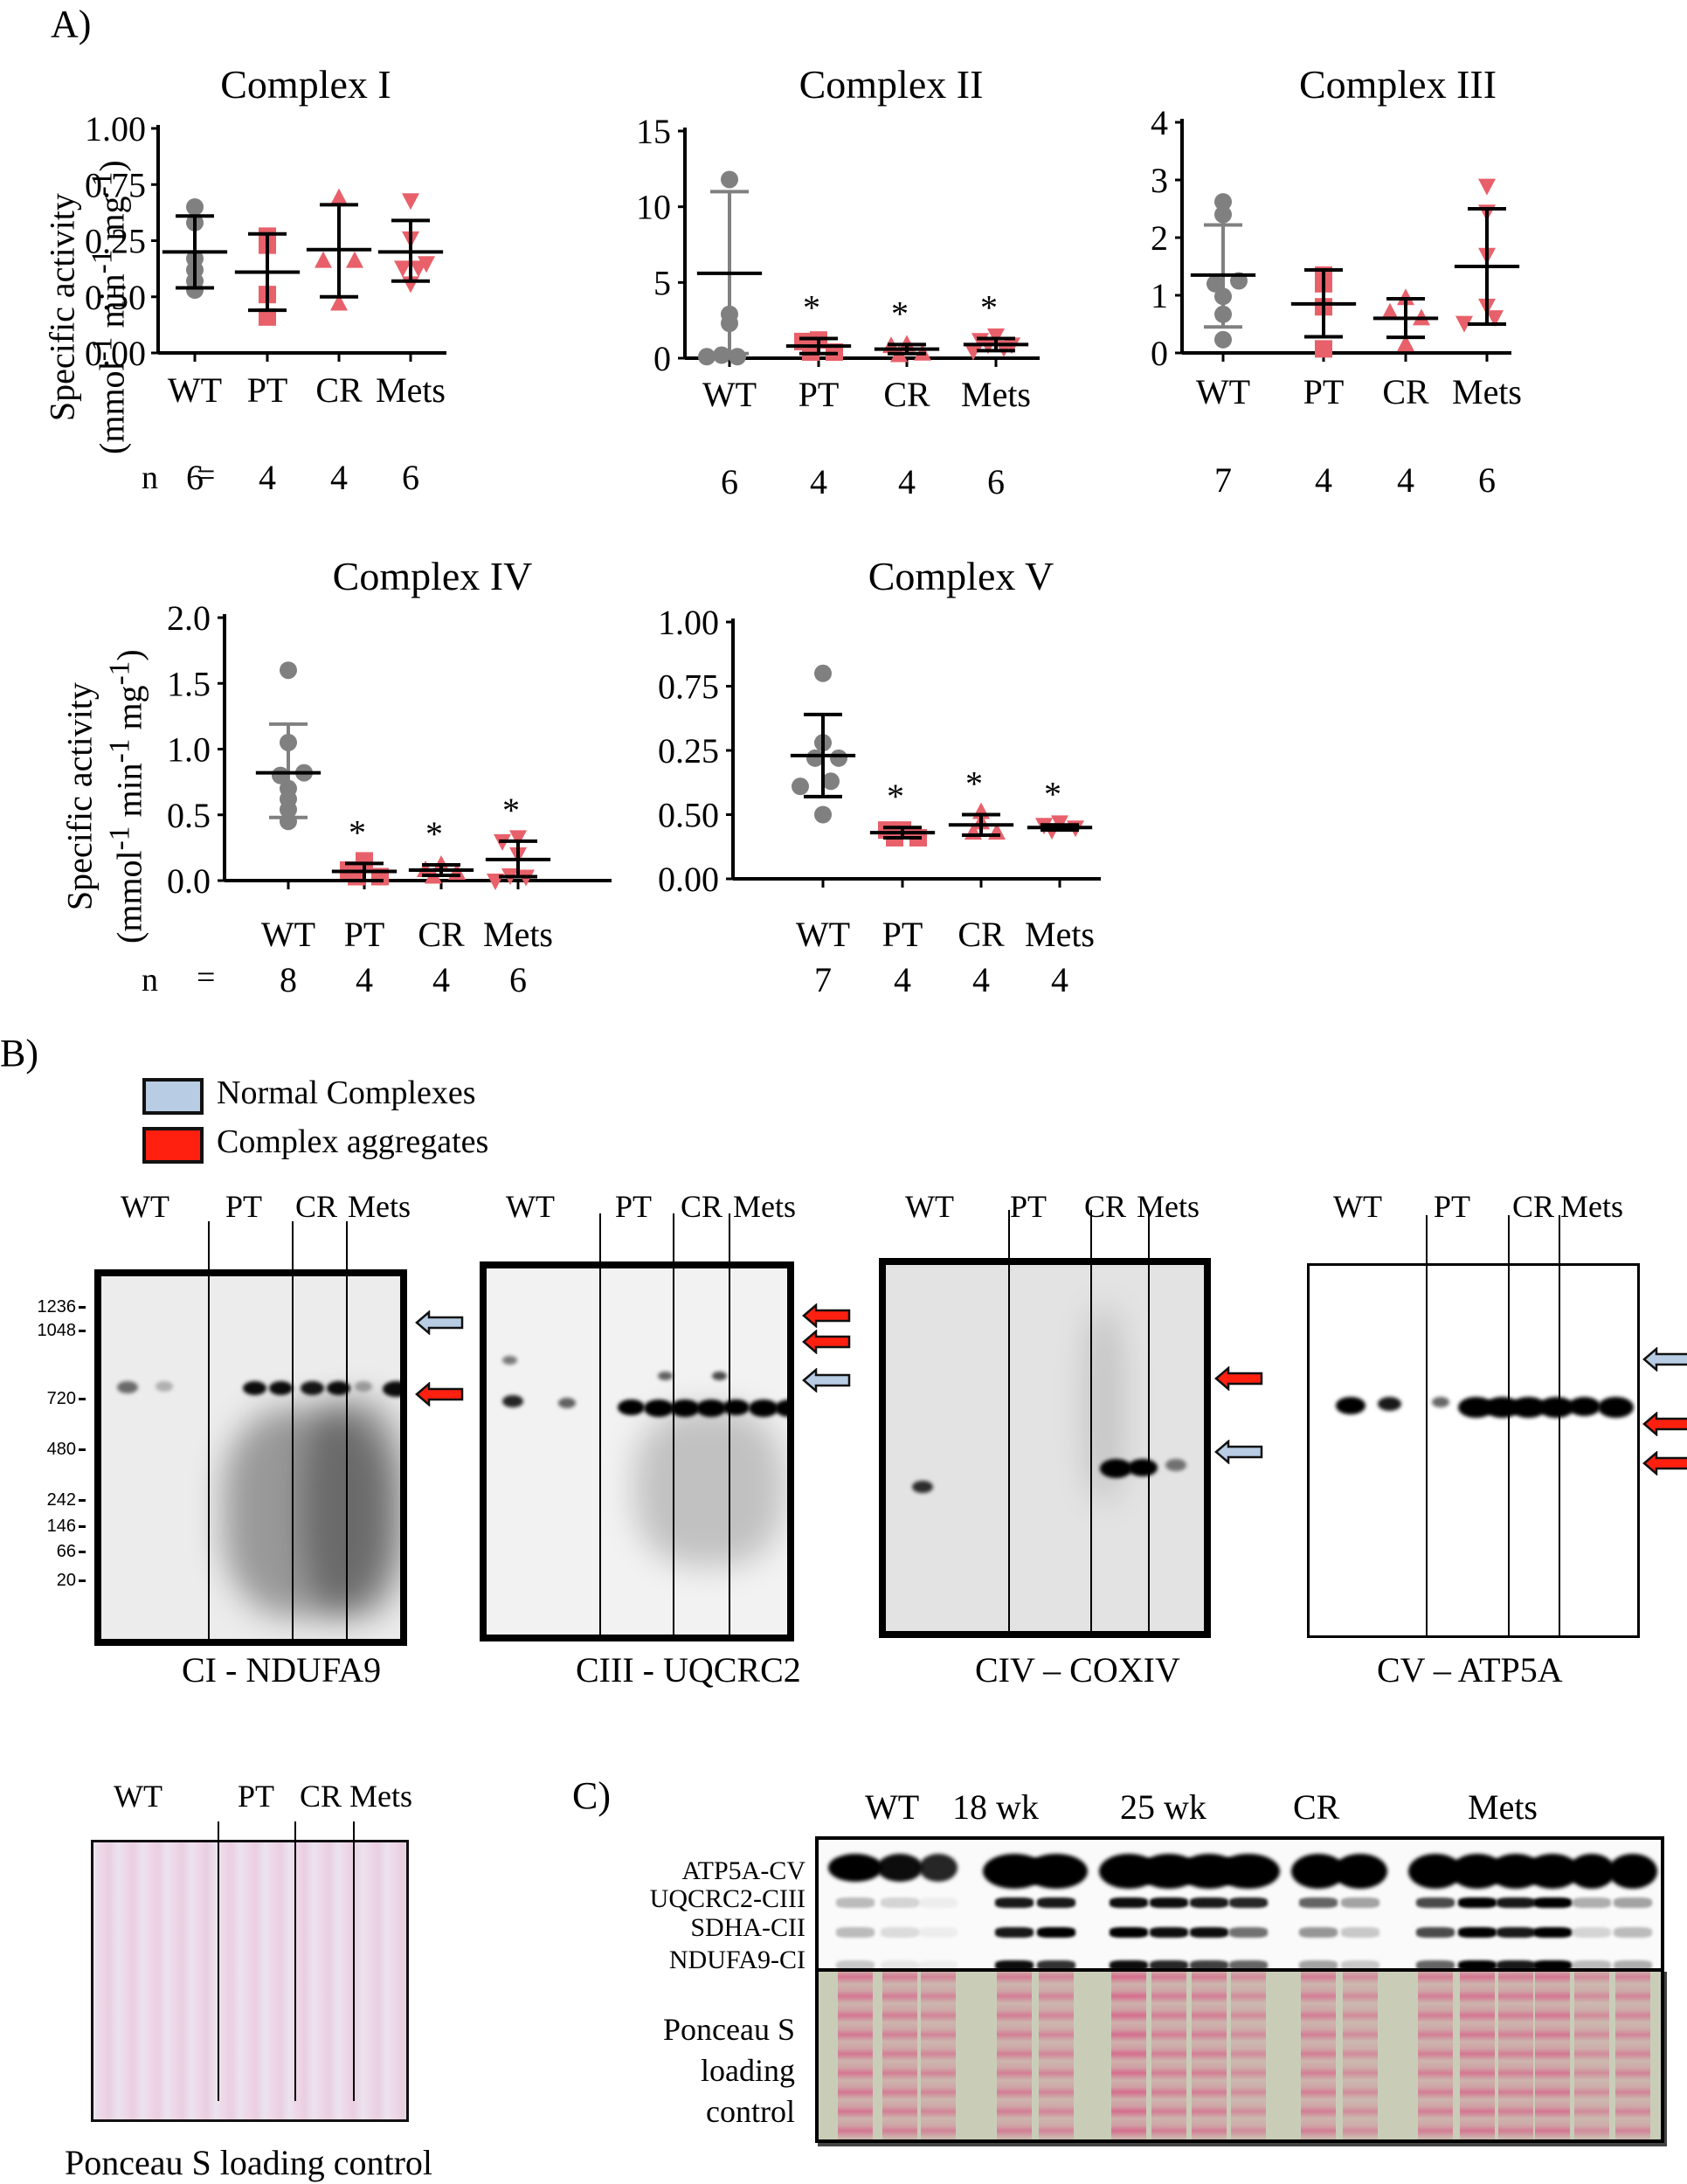  I want to click on series-cr, so click(339, 249).